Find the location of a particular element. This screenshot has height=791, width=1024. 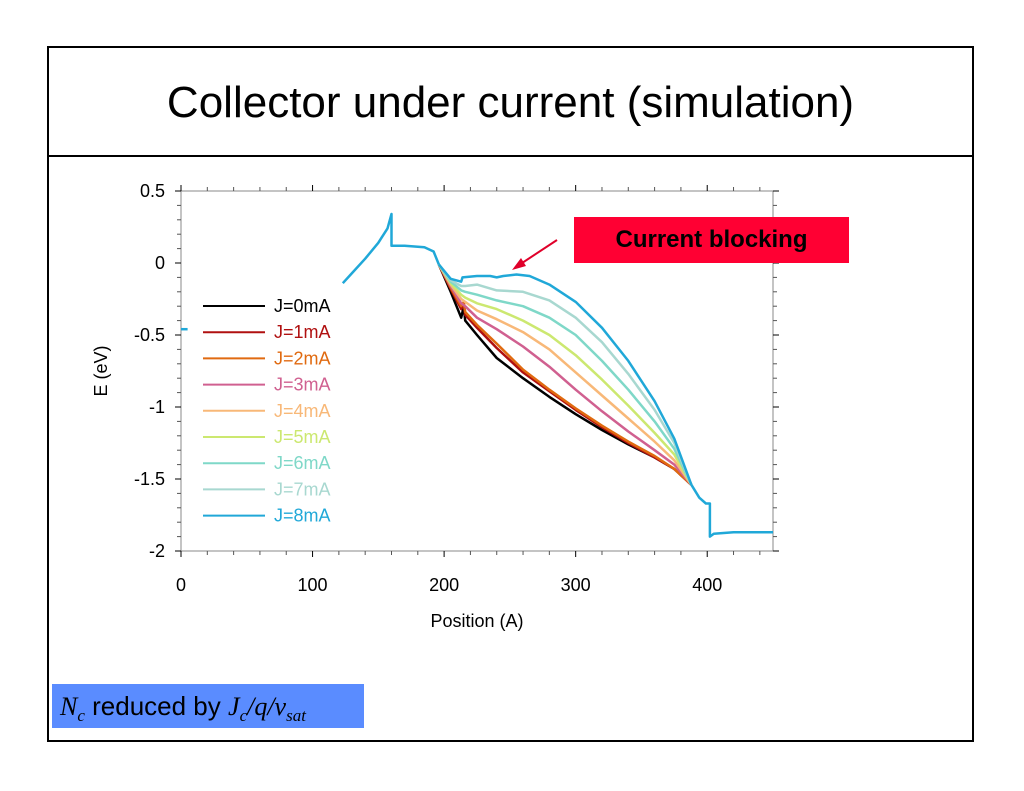

y-tick-label: 0 is located at coordinates (160, 263).